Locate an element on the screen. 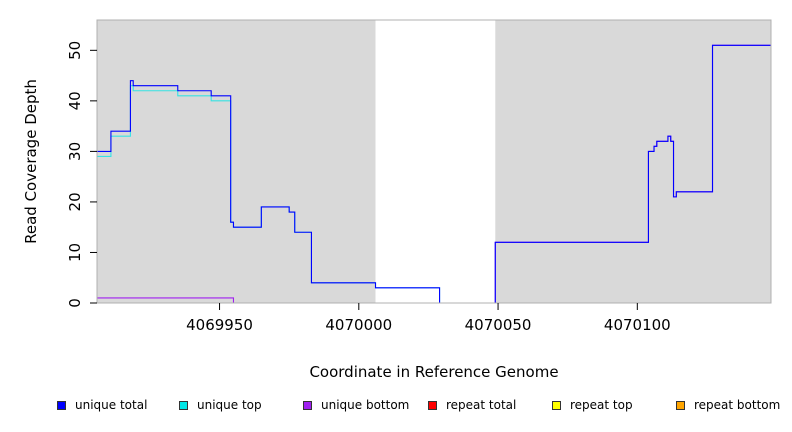  legend-item: unique total is located at coordinates (102, 405).